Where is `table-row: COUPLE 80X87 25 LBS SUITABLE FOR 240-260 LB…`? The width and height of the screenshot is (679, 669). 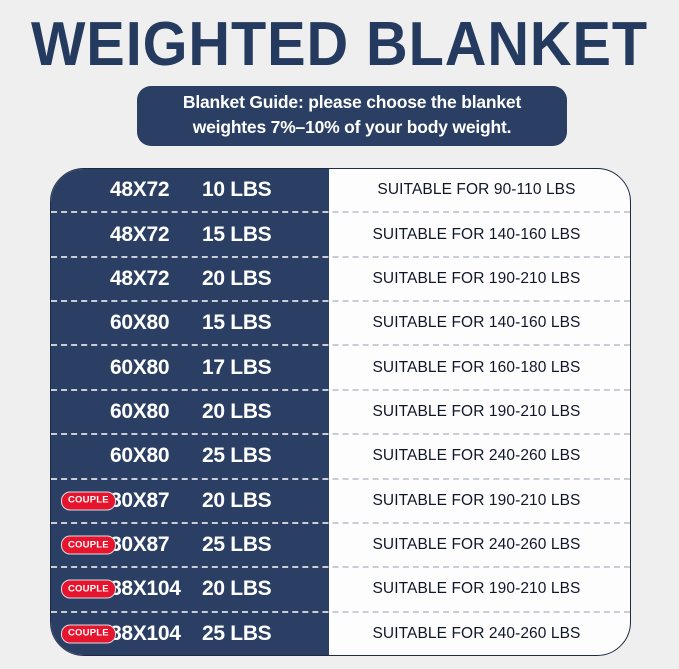
table-row: COUPLE 80X87 25 LBS SUITABLE FOR 240-260 LB… is located at coordinates (340, 543).